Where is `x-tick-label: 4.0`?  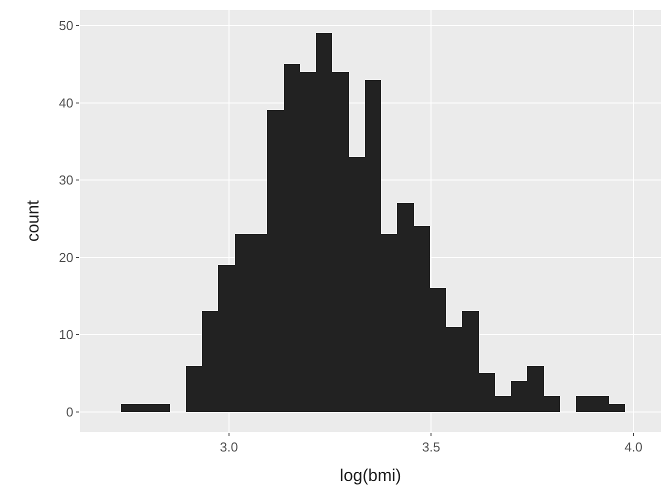 x-tick-label: 4.0 is located at coordinates (633, 447).